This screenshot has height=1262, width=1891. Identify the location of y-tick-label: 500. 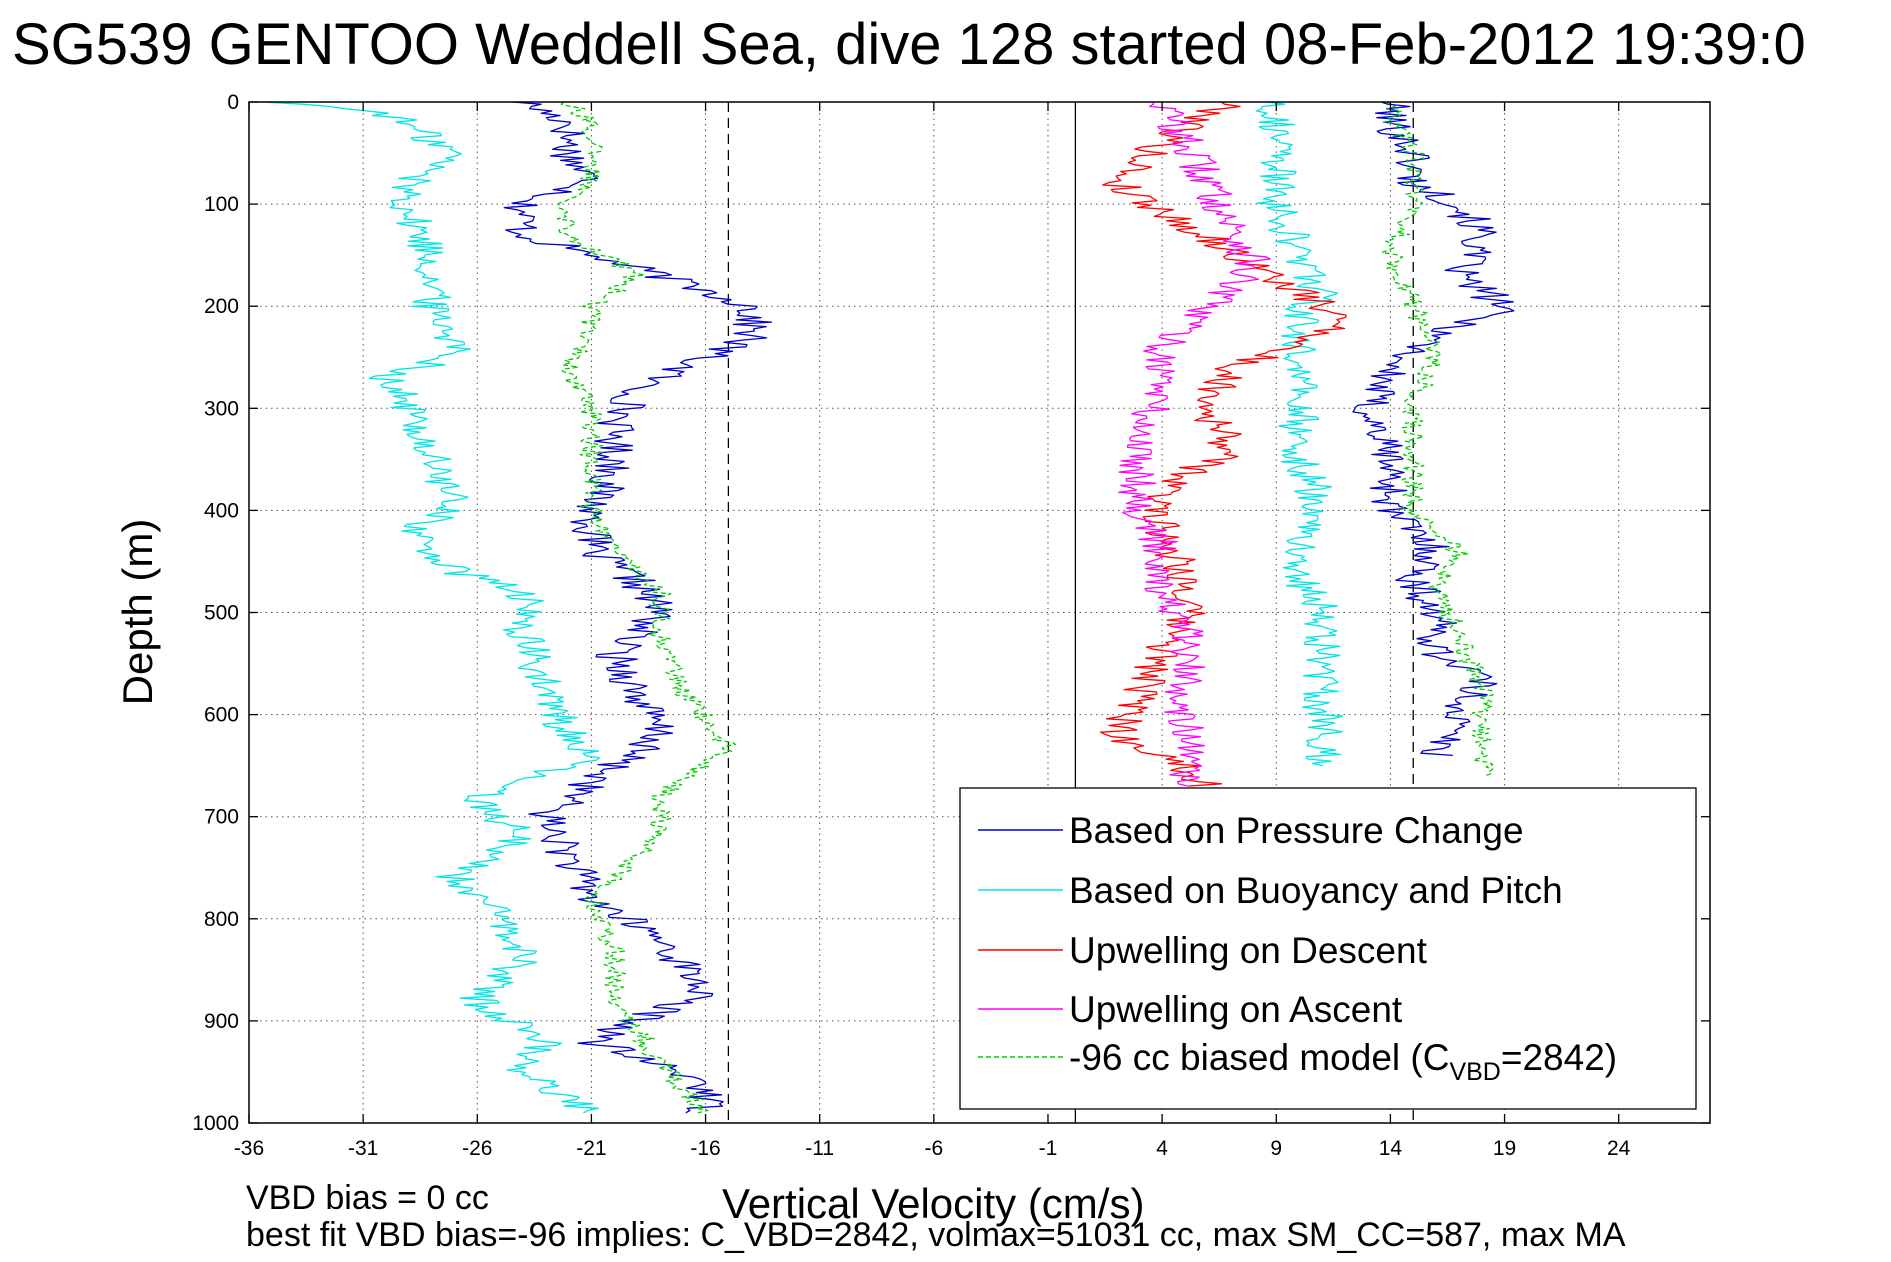
(221, 613).